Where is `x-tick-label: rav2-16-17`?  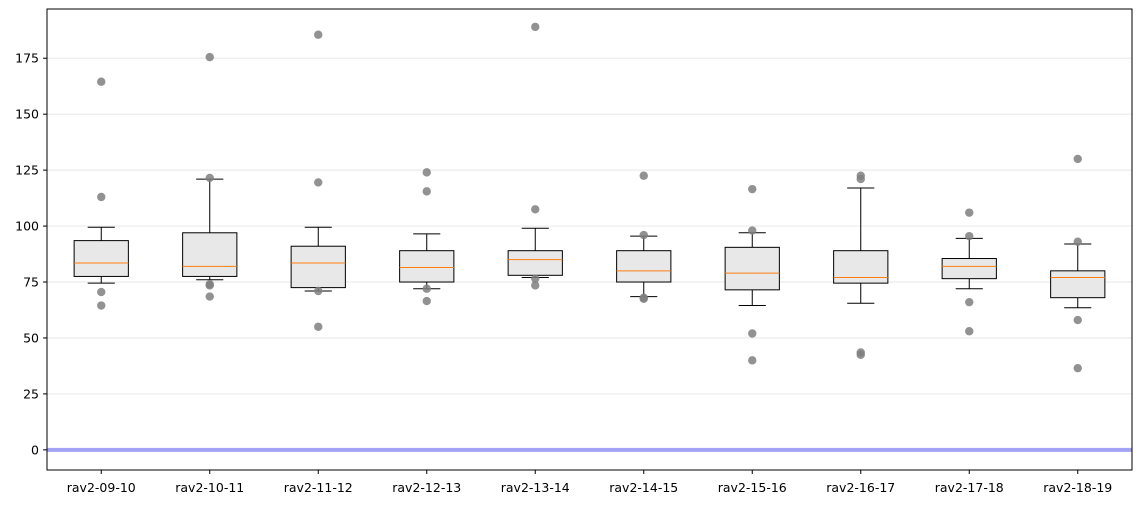
x-tick-label: rav2-16-17 is located at coordinates (860, 487).